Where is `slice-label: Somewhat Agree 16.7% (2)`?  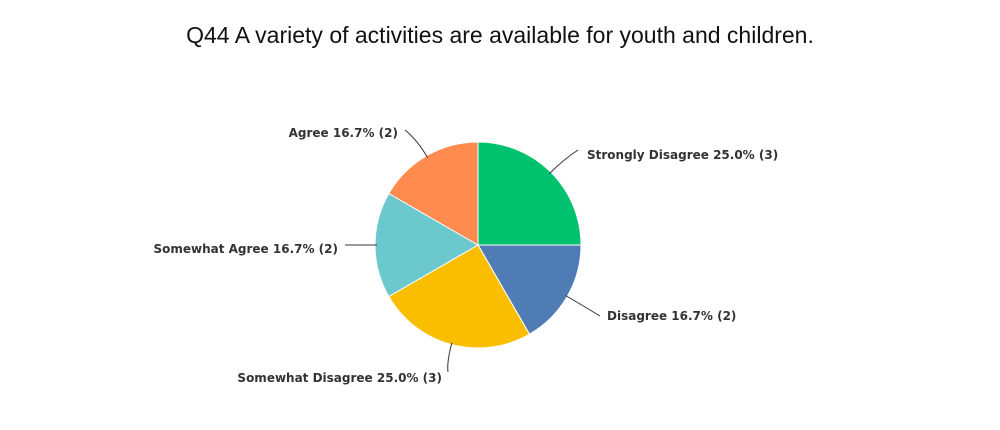 slice-label: Somewhat Agree 16.7% (2) is located at coordinates (245, 249).